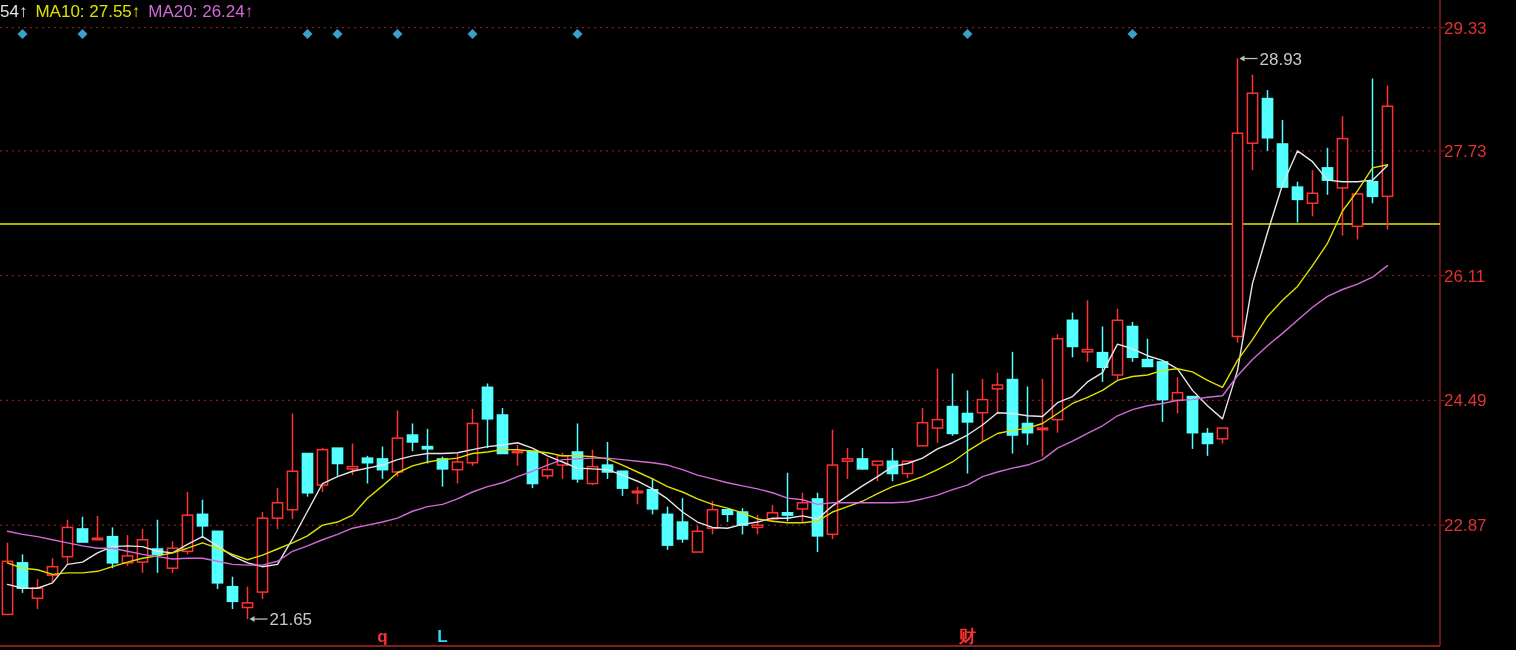  Describe the element at coordinates (442, 636) in the screenshot. I see `annotation: L` at that location.